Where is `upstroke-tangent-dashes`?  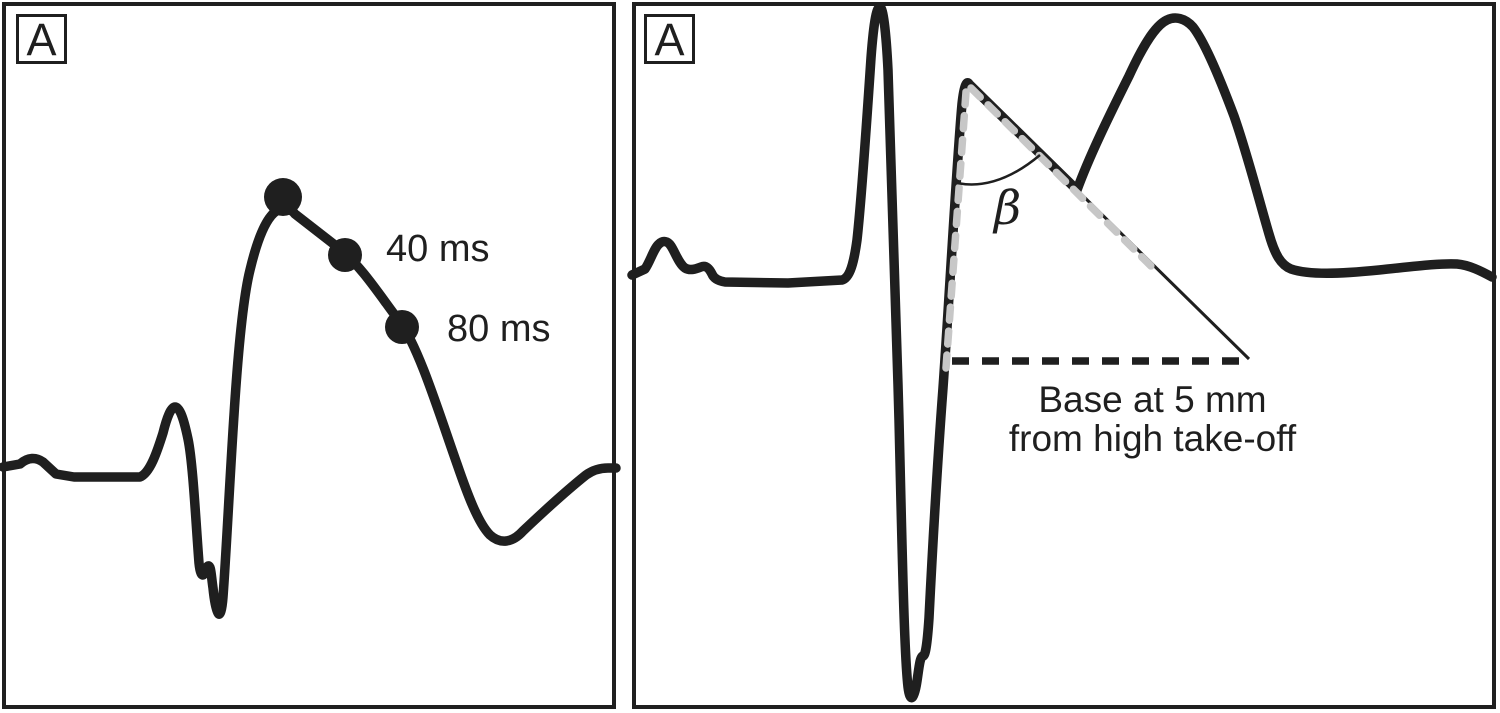 upstroke-tangent-dashes is located at coordinates (956, 230).